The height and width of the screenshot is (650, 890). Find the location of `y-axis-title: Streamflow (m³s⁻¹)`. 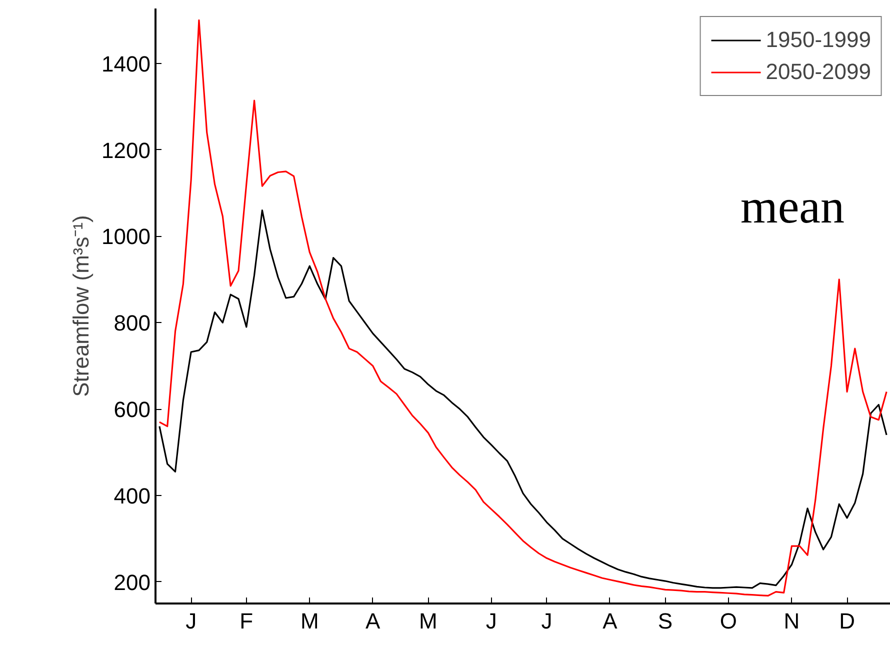

y-axis-title: Streamflow (m³s⁻¹) is located at coordinates (81, 306).